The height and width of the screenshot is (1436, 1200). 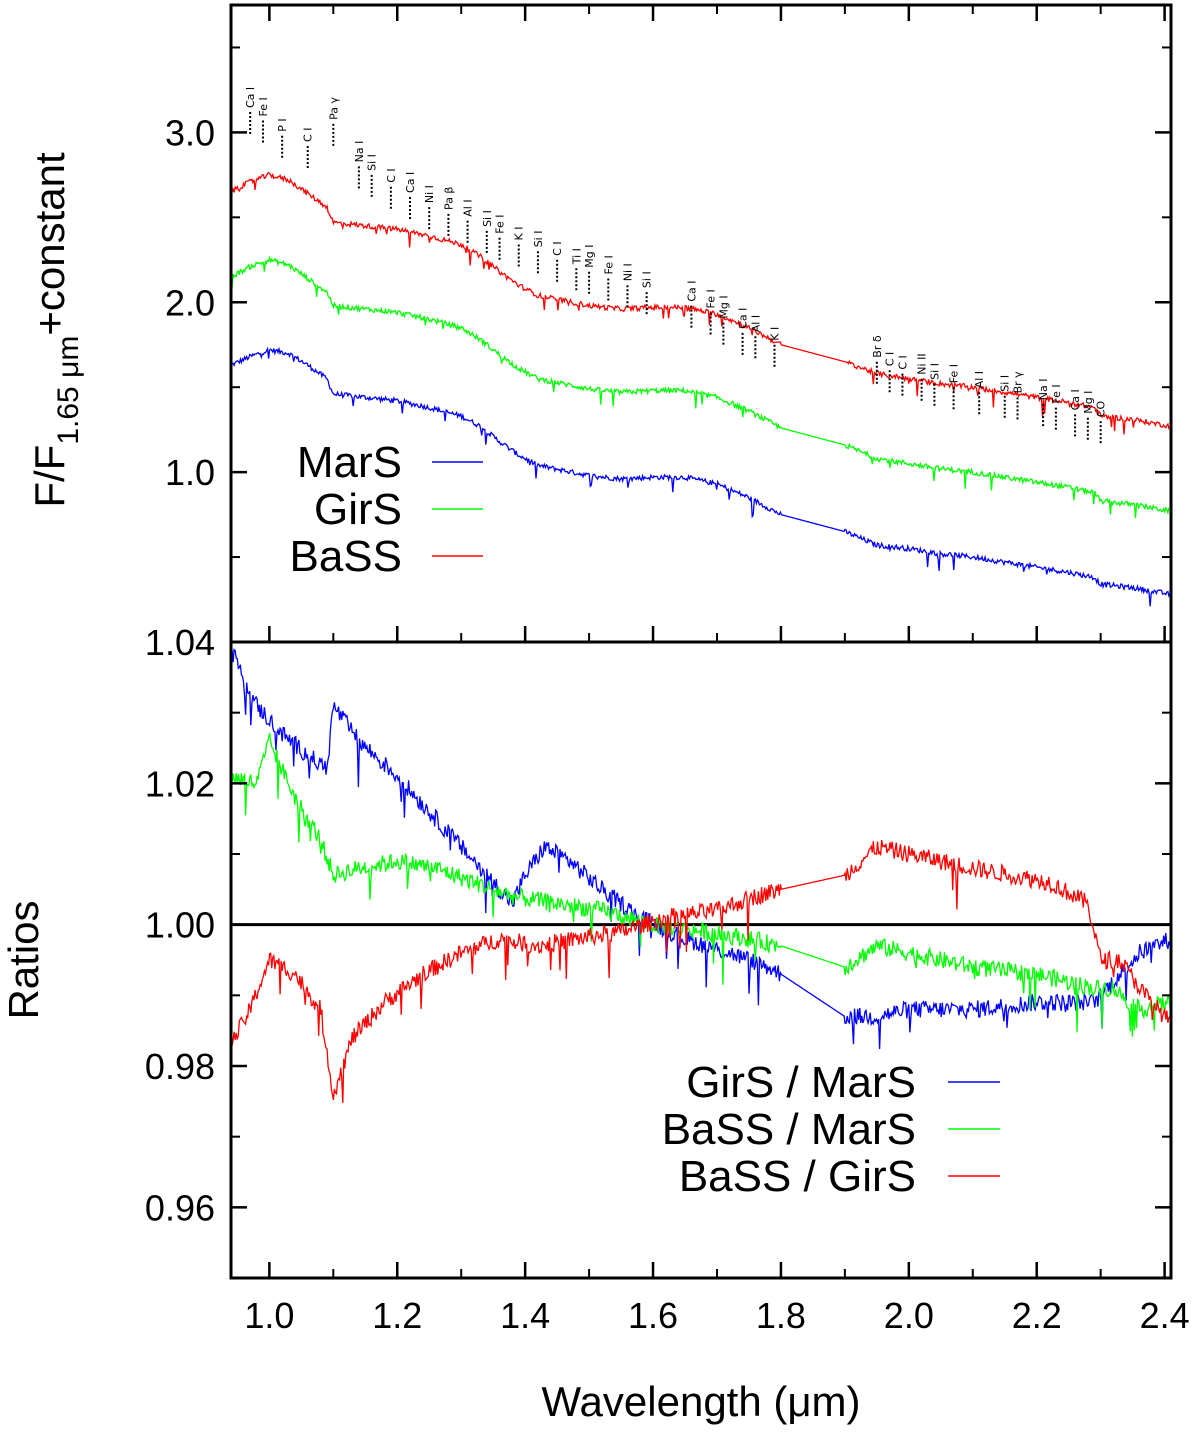 What do you see at coordinates (801, 1082) in the screenshot?
I see `legend-label: GirS / MarS` at bounding box center [801, 1082].